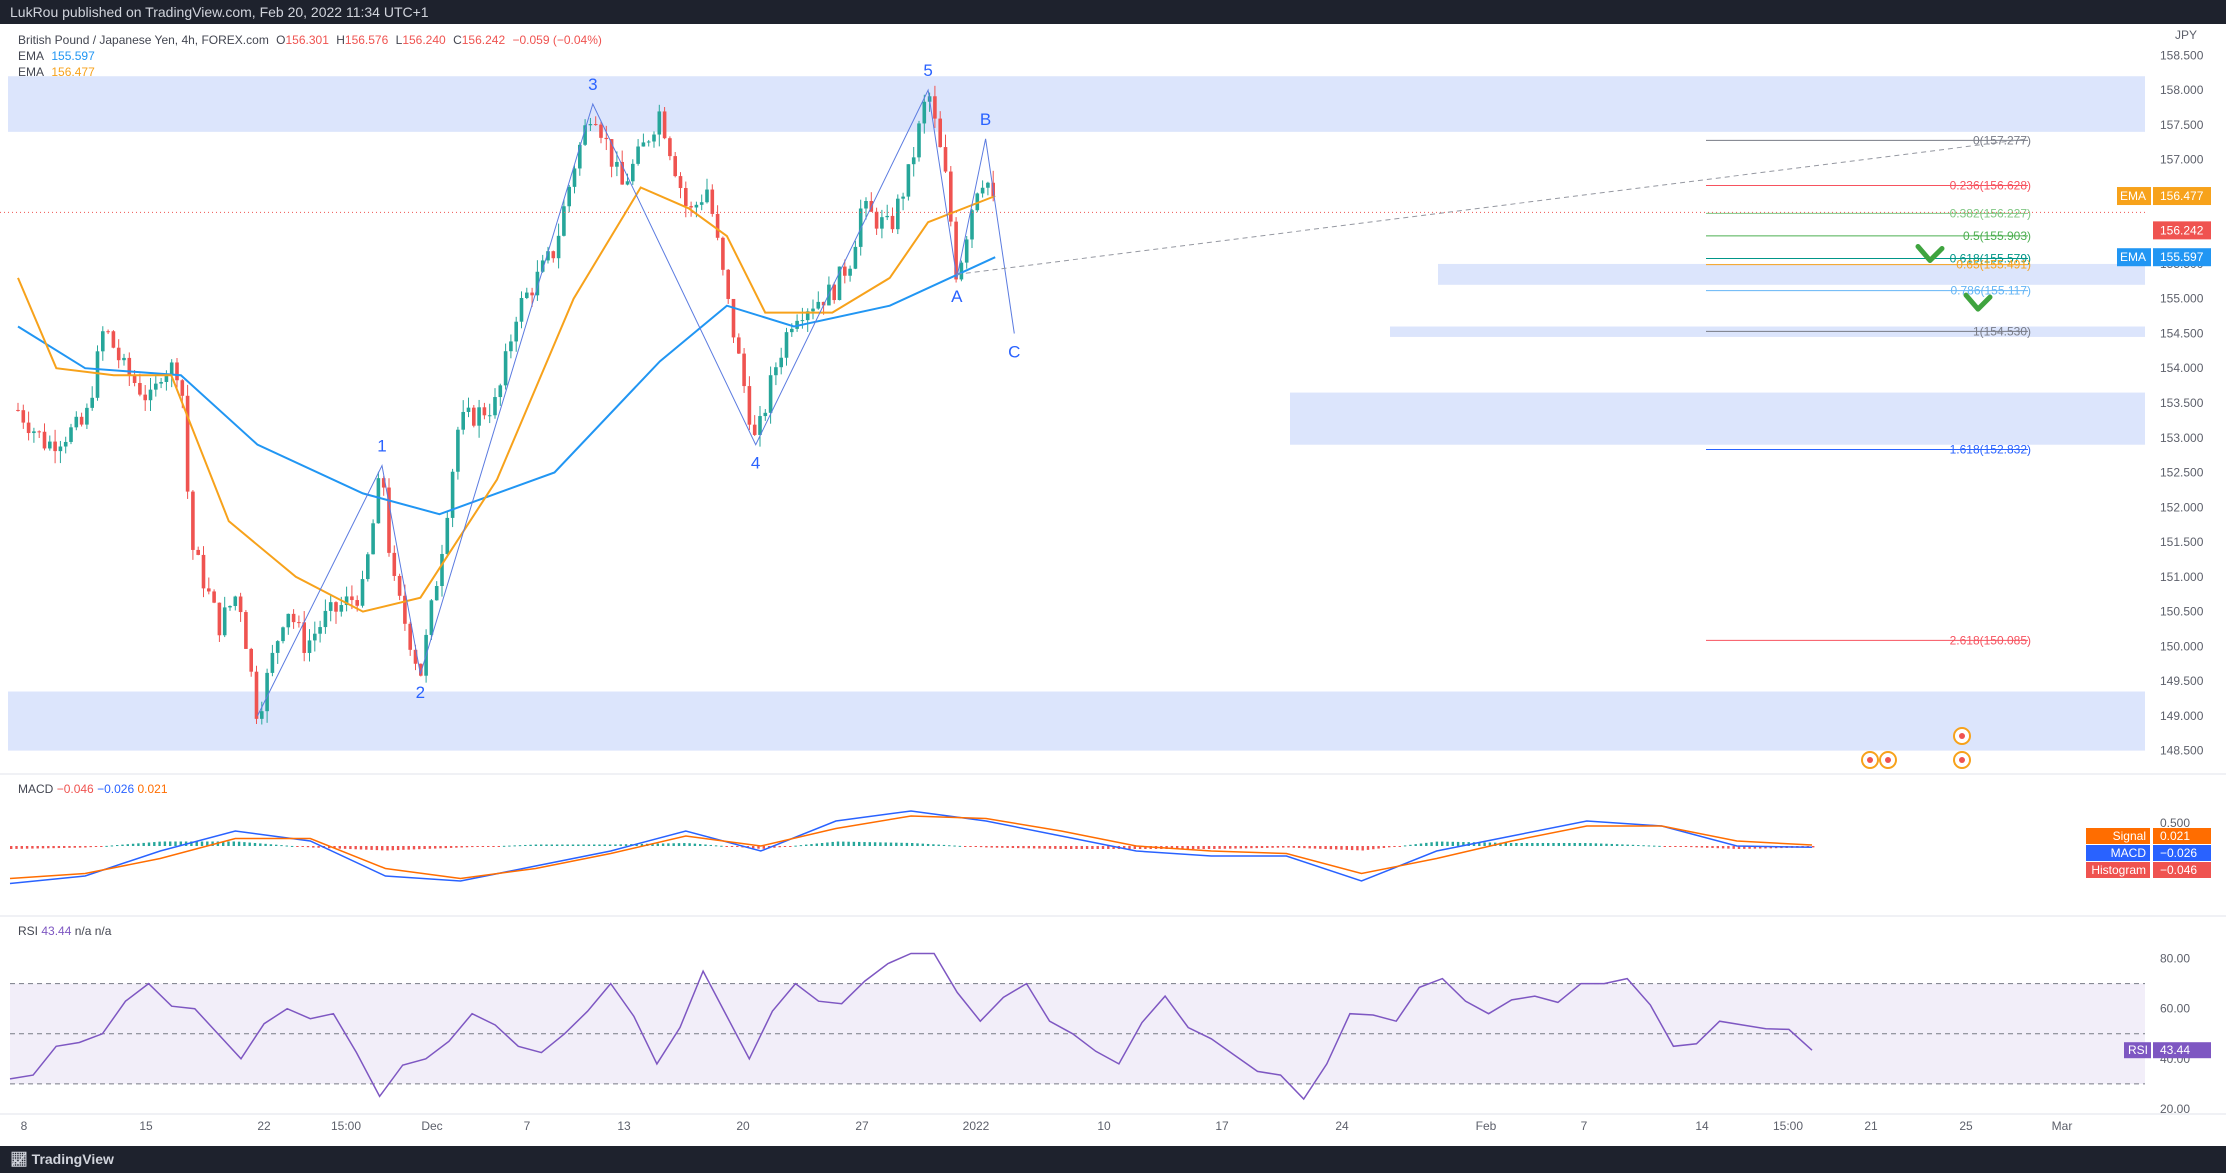  What do you see at coordinates (362, 40) in the screenshot?
I see `ohlc-high: H156.576` at bounding box center [362, 40].